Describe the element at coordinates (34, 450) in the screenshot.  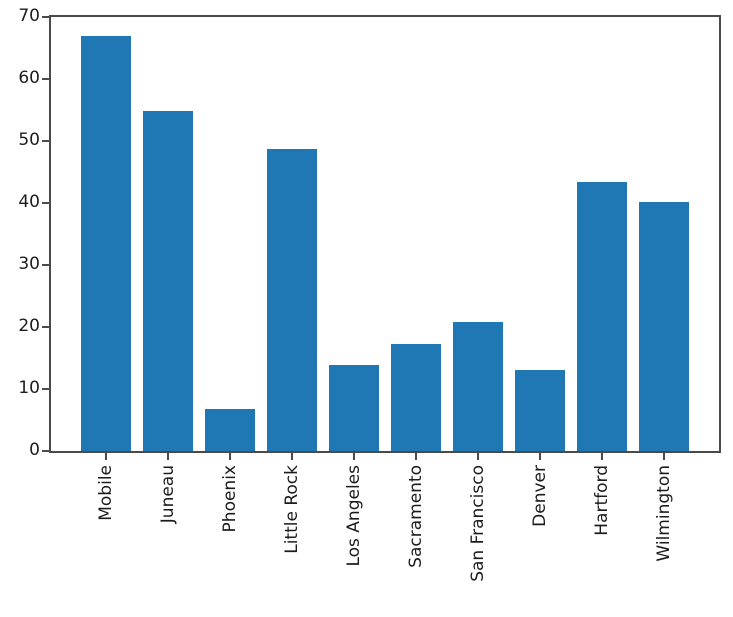
I see `y-tick-label: 0` at that location.